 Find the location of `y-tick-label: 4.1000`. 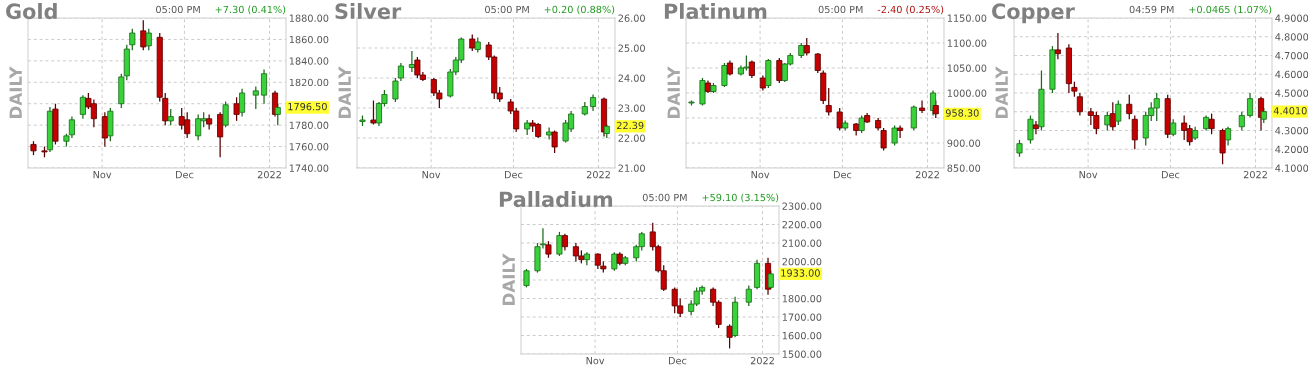

y-tick-label: 4.1000 is located at coordinates (1291, 168).